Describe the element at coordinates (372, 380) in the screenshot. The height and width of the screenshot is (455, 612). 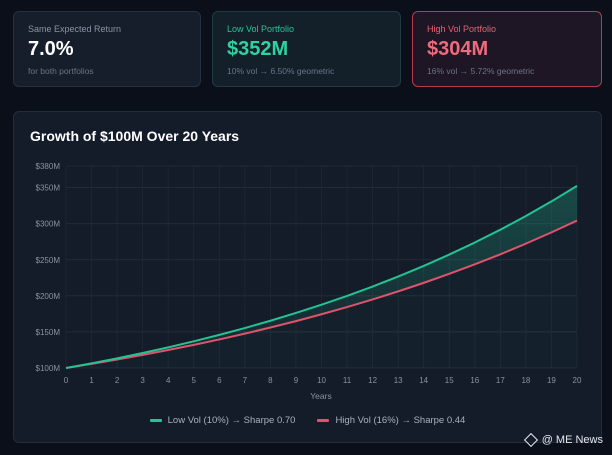
I see `x-tick-label: 12` at that location.